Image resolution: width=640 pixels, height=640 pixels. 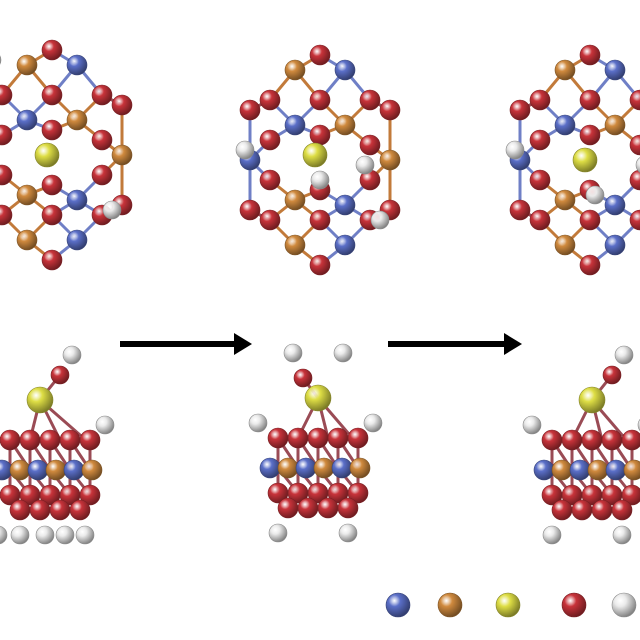 I want to click on legend-orange-atom, so click(x=450, y=605).